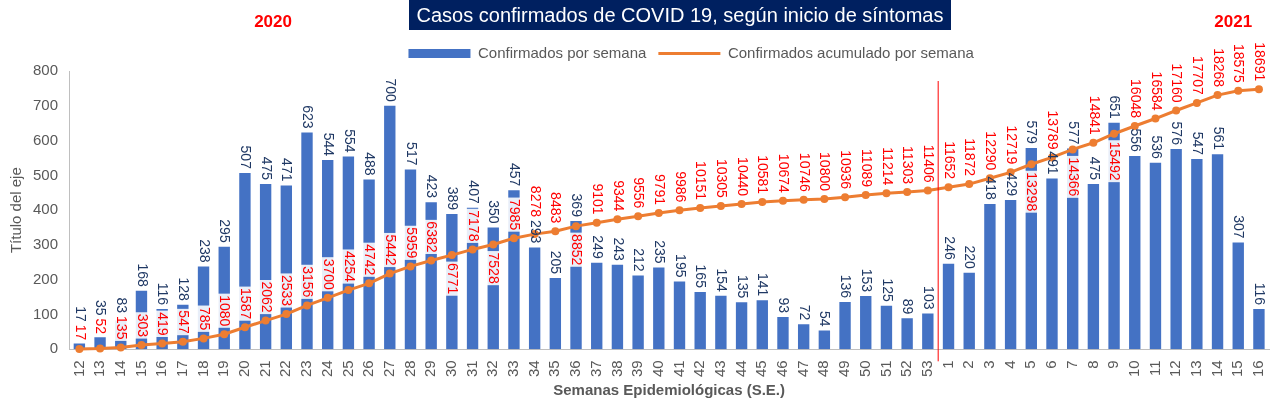 The width and height of the screenshot is (1280, 402). I want to click on data-label: 35, so click(101, 307).